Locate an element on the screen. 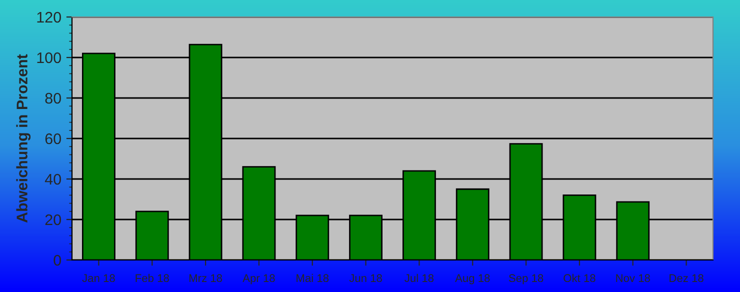 The width and height of the screenshot is (740, 292). x-tick-label: Aug 18 is located at coordinates (472, 279).